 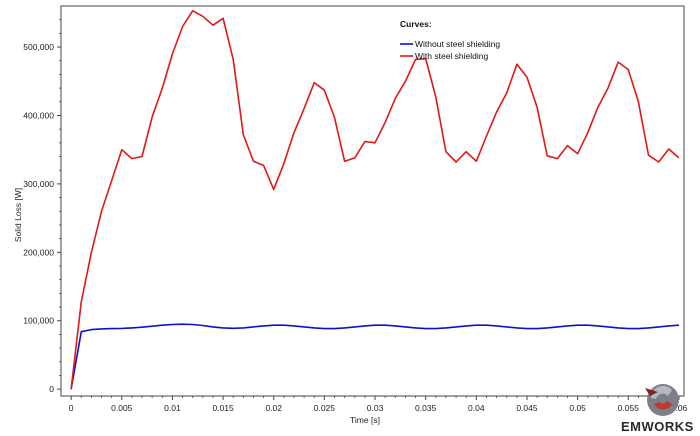 I want to click on emworks-logo-text: EMWORKS, so click(x=657, y=426).